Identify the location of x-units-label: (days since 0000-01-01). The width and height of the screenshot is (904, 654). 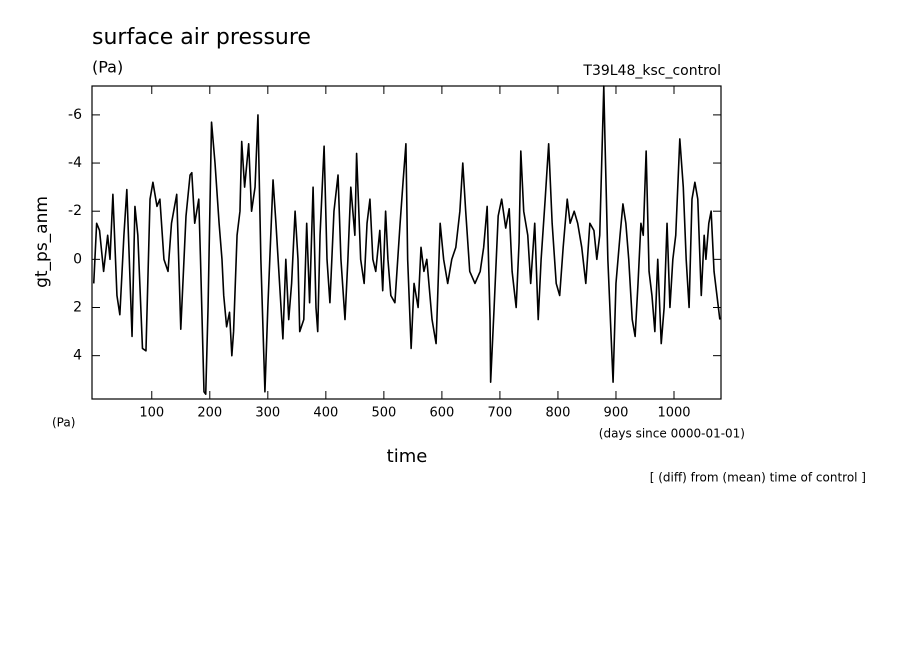
(672, 434).